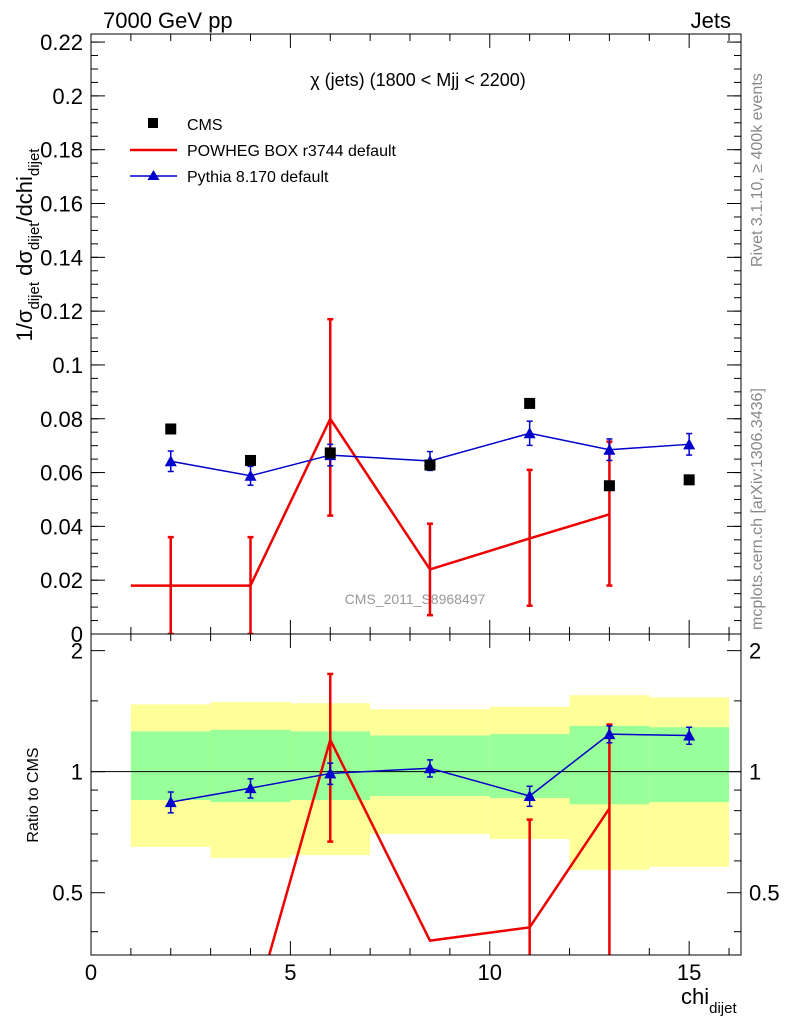  Describe the element at coordinates (689, 972) in the screenshot. I see `x-tick-label: 15` at that location.